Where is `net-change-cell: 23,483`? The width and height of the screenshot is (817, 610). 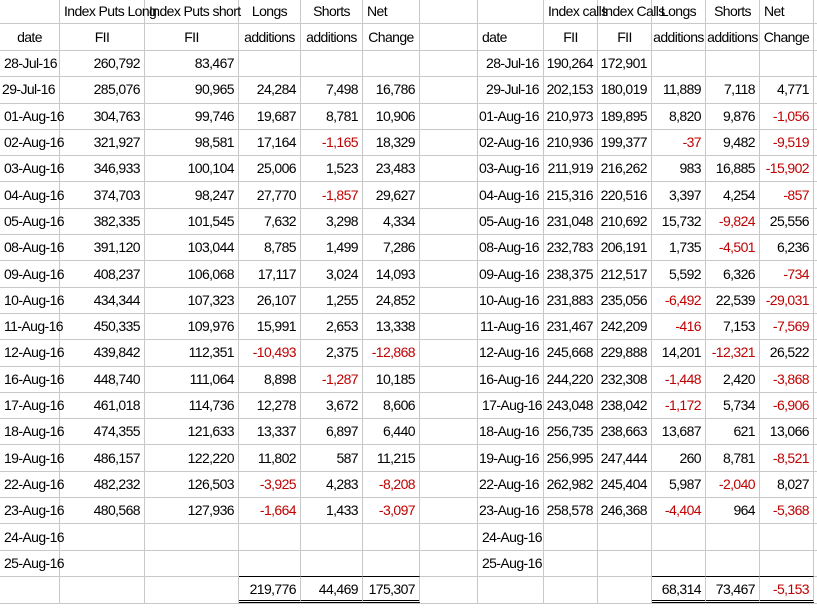
net-change-cell: 23,483 is located at coordinates (391, 168).